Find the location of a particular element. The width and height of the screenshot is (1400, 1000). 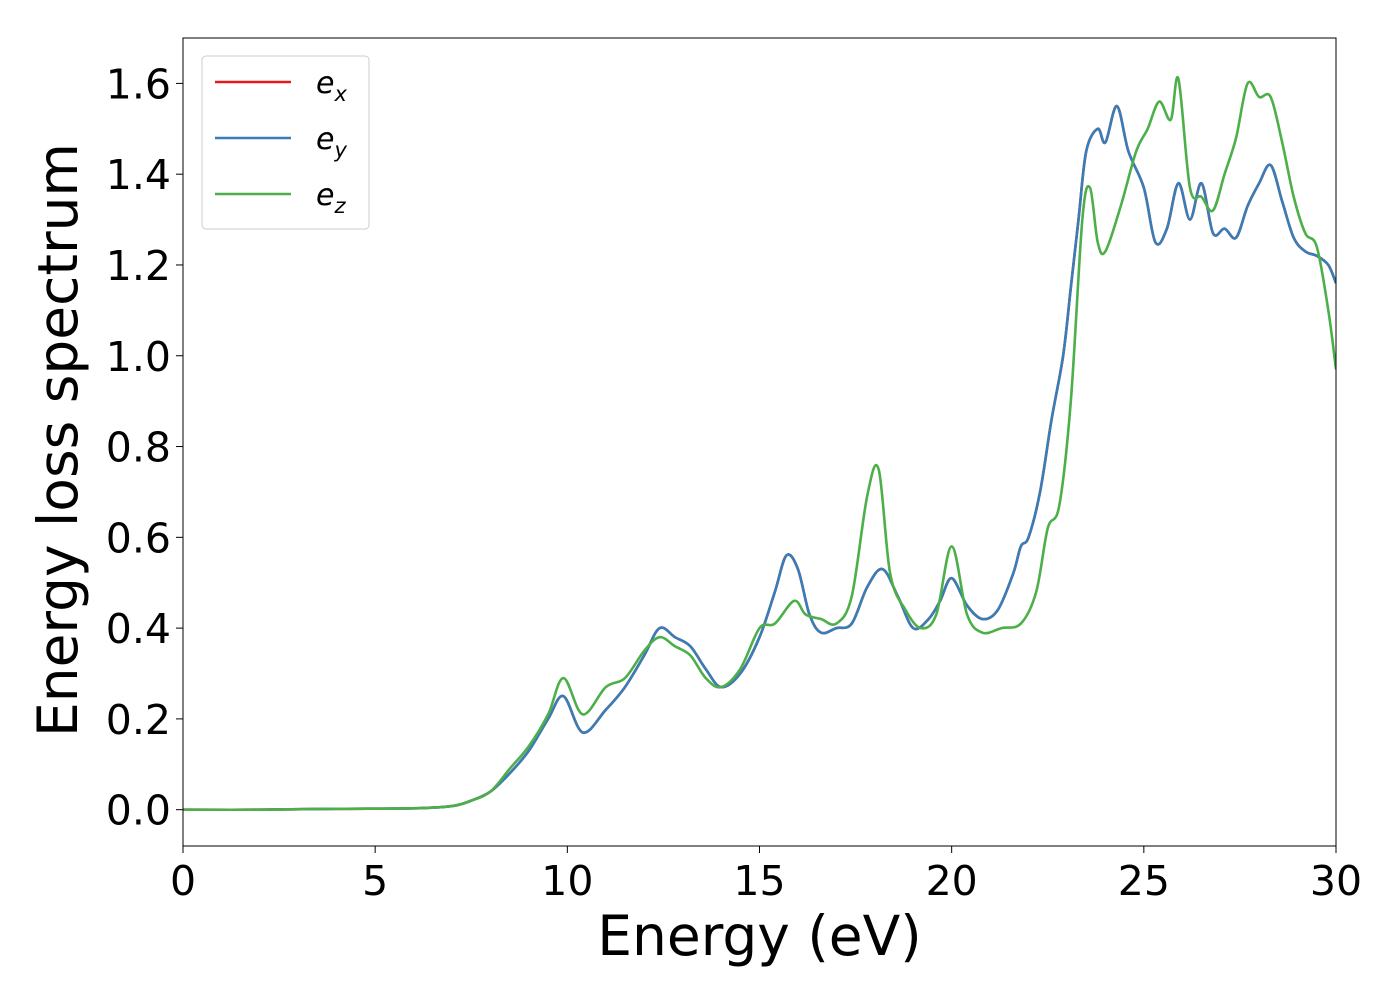

x-tick-label: 0 is located at coordinates (183, 881).